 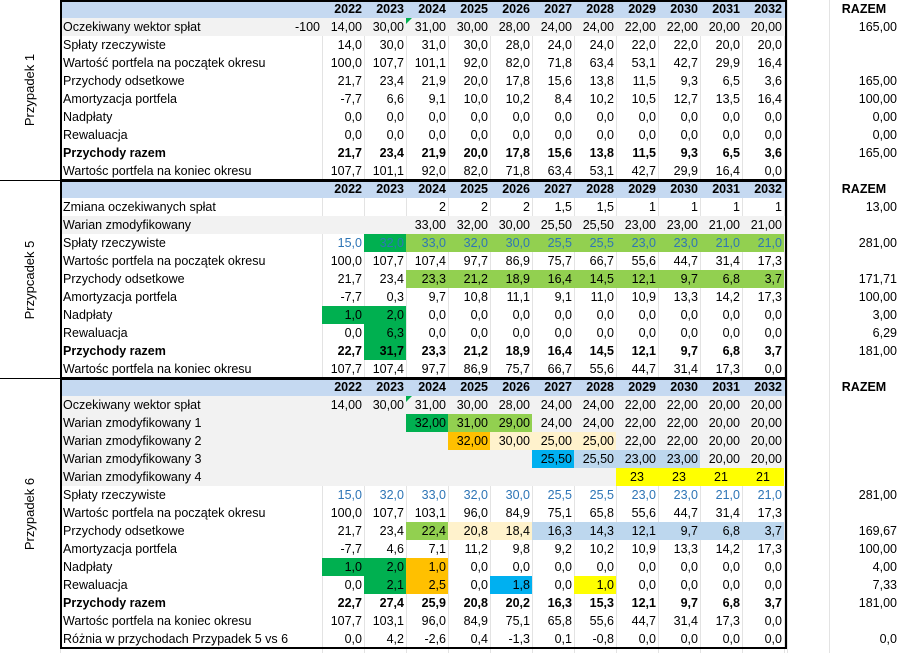 I want to click on value-cell: 3,7, so click(x=763, y=279).